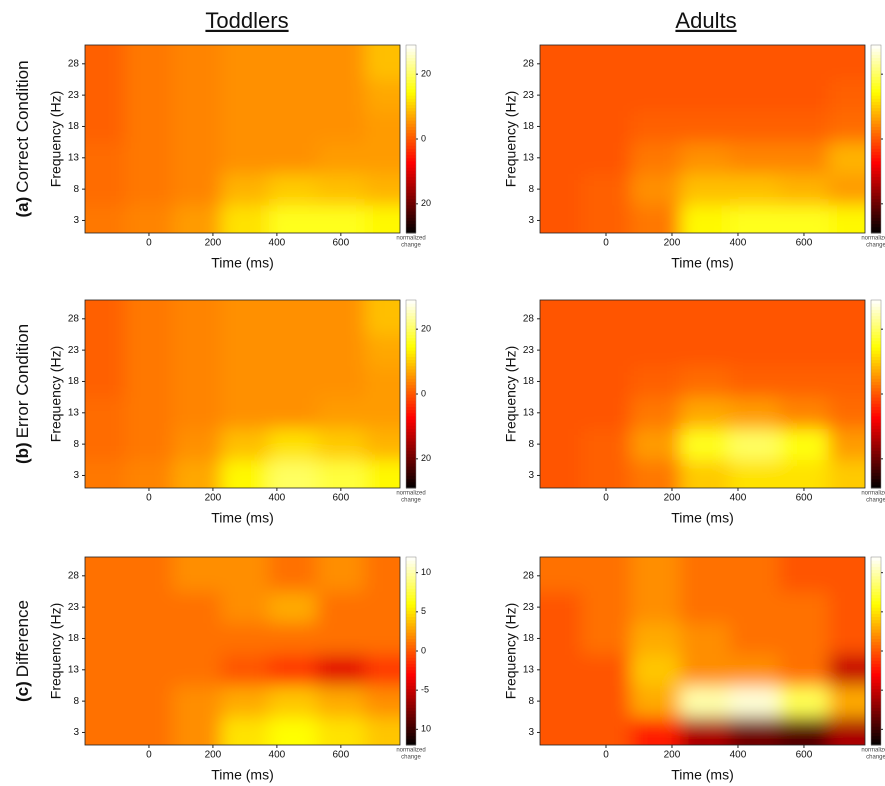  Describe the element at coordinates (702, 775) in the screenshot. I see `x-axis-label: Time (ms)` at that location.